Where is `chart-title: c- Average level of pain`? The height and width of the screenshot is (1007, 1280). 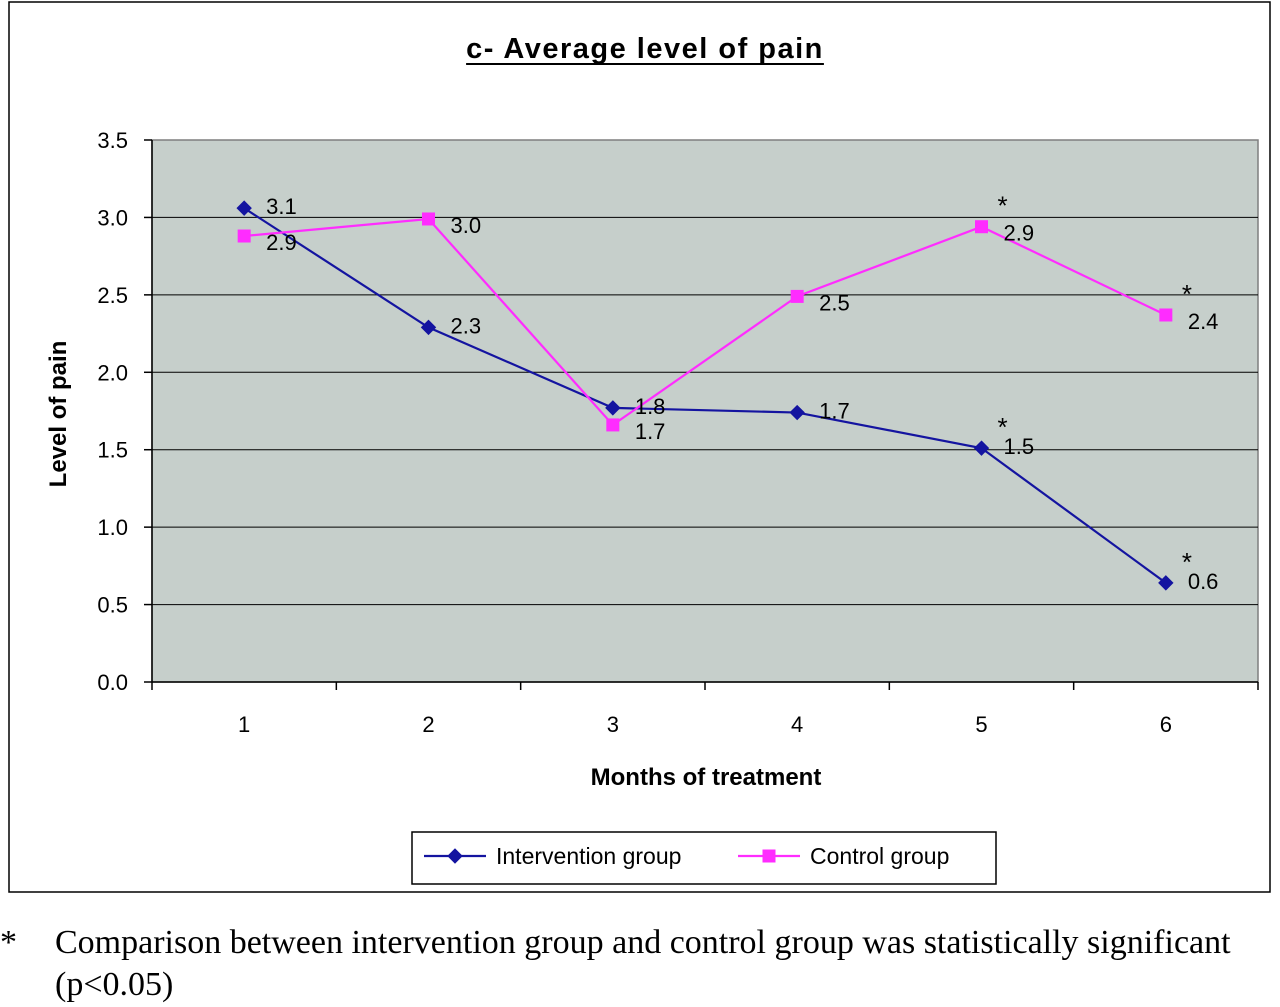
chart-title: c- Average level of pain is located at coordinates (645, 49).